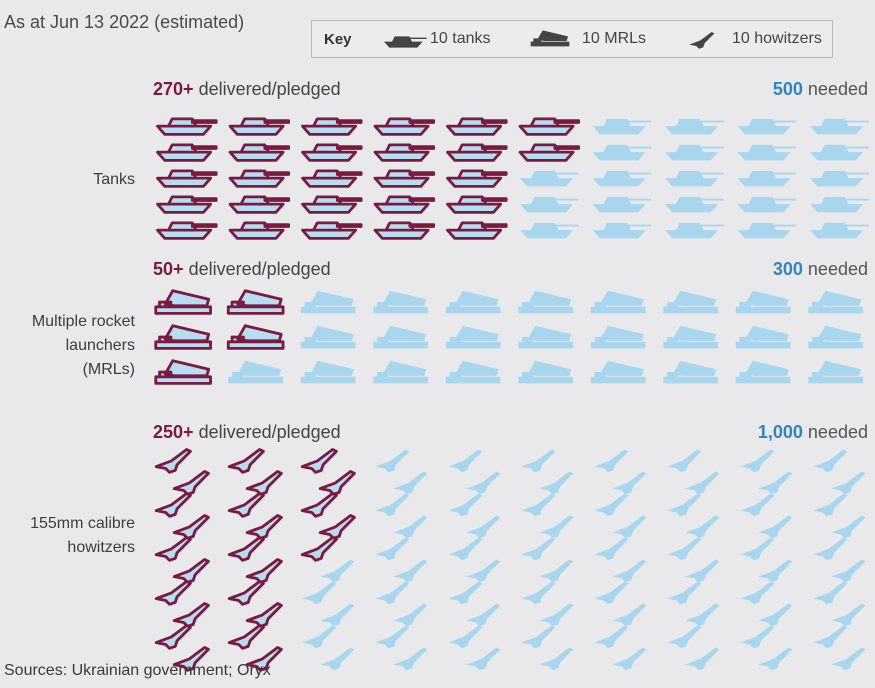 The image size is (875, 688). Describe the element at coordinates (82, 536) in the screenshot. I see `howitzer-row-label: 155mm calibre howitzers` at that location.